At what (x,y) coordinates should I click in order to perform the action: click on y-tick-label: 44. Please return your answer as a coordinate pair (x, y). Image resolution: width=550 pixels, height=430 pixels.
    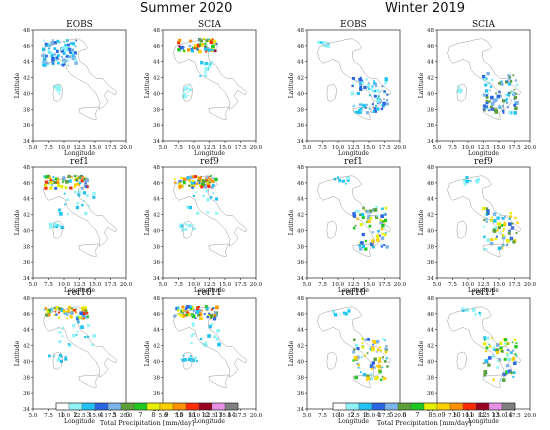
    Looking at the image, I should click on (300, 200).